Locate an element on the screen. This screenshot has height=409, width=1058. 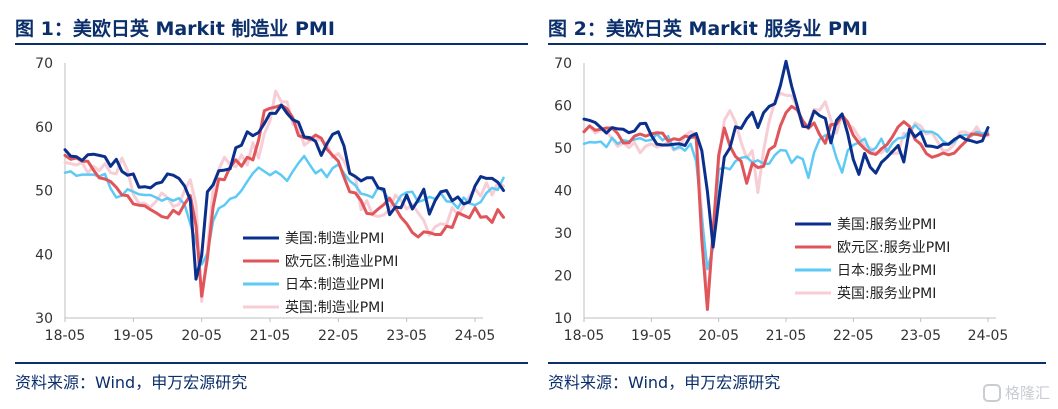
chart-title: 图 2：美欧日英 Markit 服务业 PMI is located at coordinates (708, 29).